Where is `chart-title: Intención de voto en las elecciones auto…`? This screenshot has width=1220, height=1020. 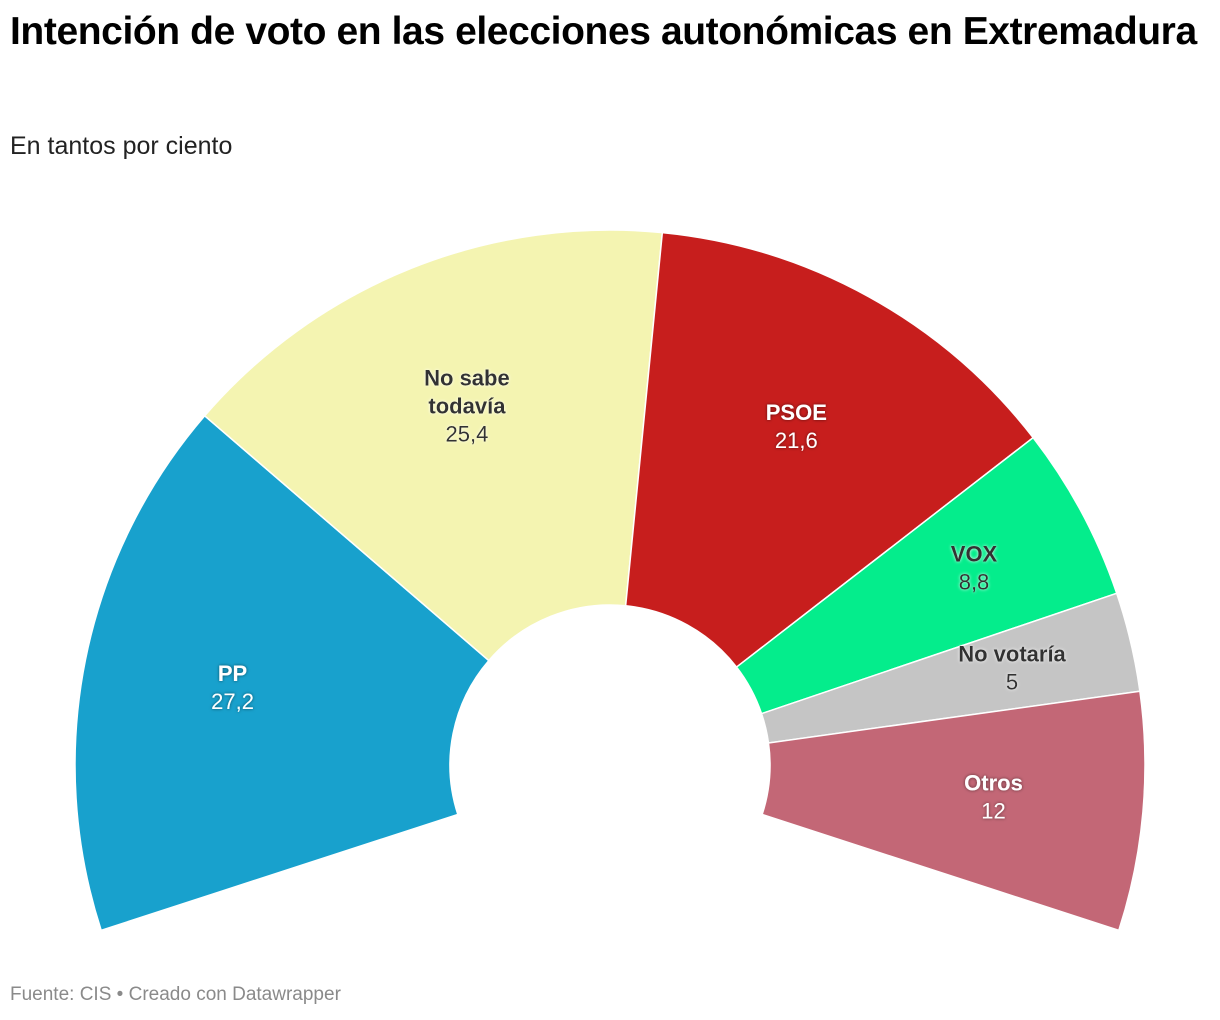 chart-title: Intención de voto en las elecciones auto… is located at coordinates (603, 31).